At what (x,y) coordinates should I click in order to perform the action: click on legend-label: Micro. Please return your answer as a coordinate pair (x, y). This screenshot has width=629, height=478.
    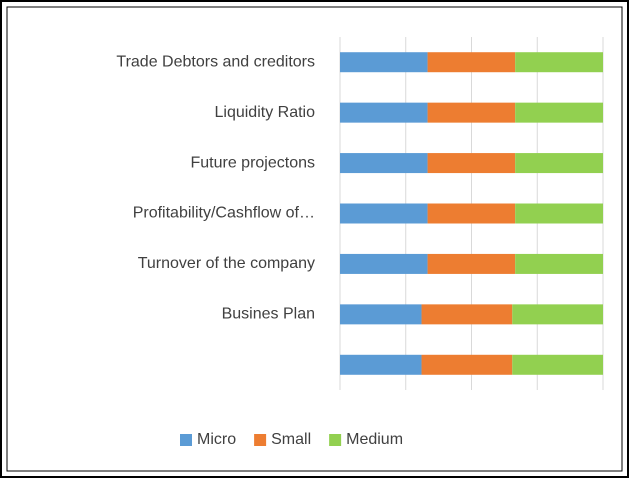
    Looking at the image, I should click on (216, 439).